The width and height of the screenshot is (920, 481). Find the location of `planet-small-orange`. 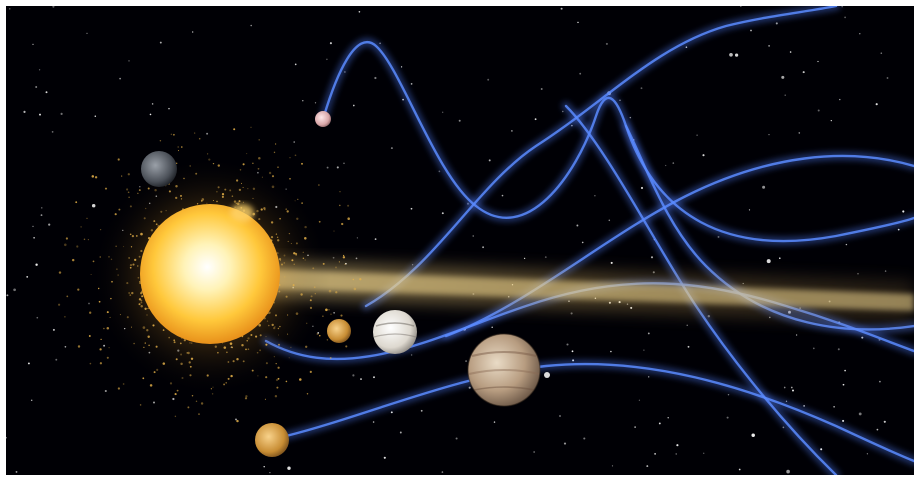

planet-small-orange is located at coordinates (339, 331).